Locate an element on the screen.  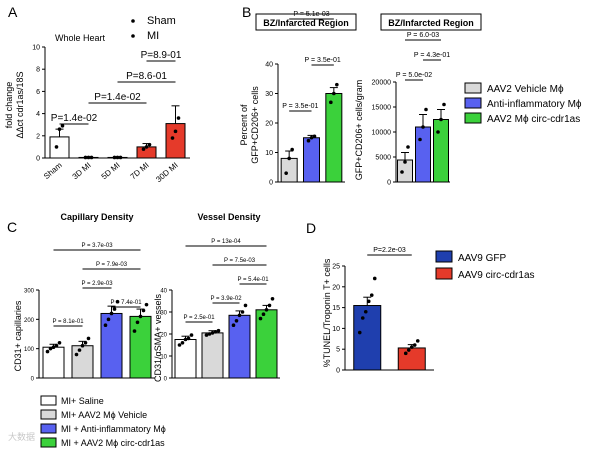
legend-marker is located at coordinates (133, 36).